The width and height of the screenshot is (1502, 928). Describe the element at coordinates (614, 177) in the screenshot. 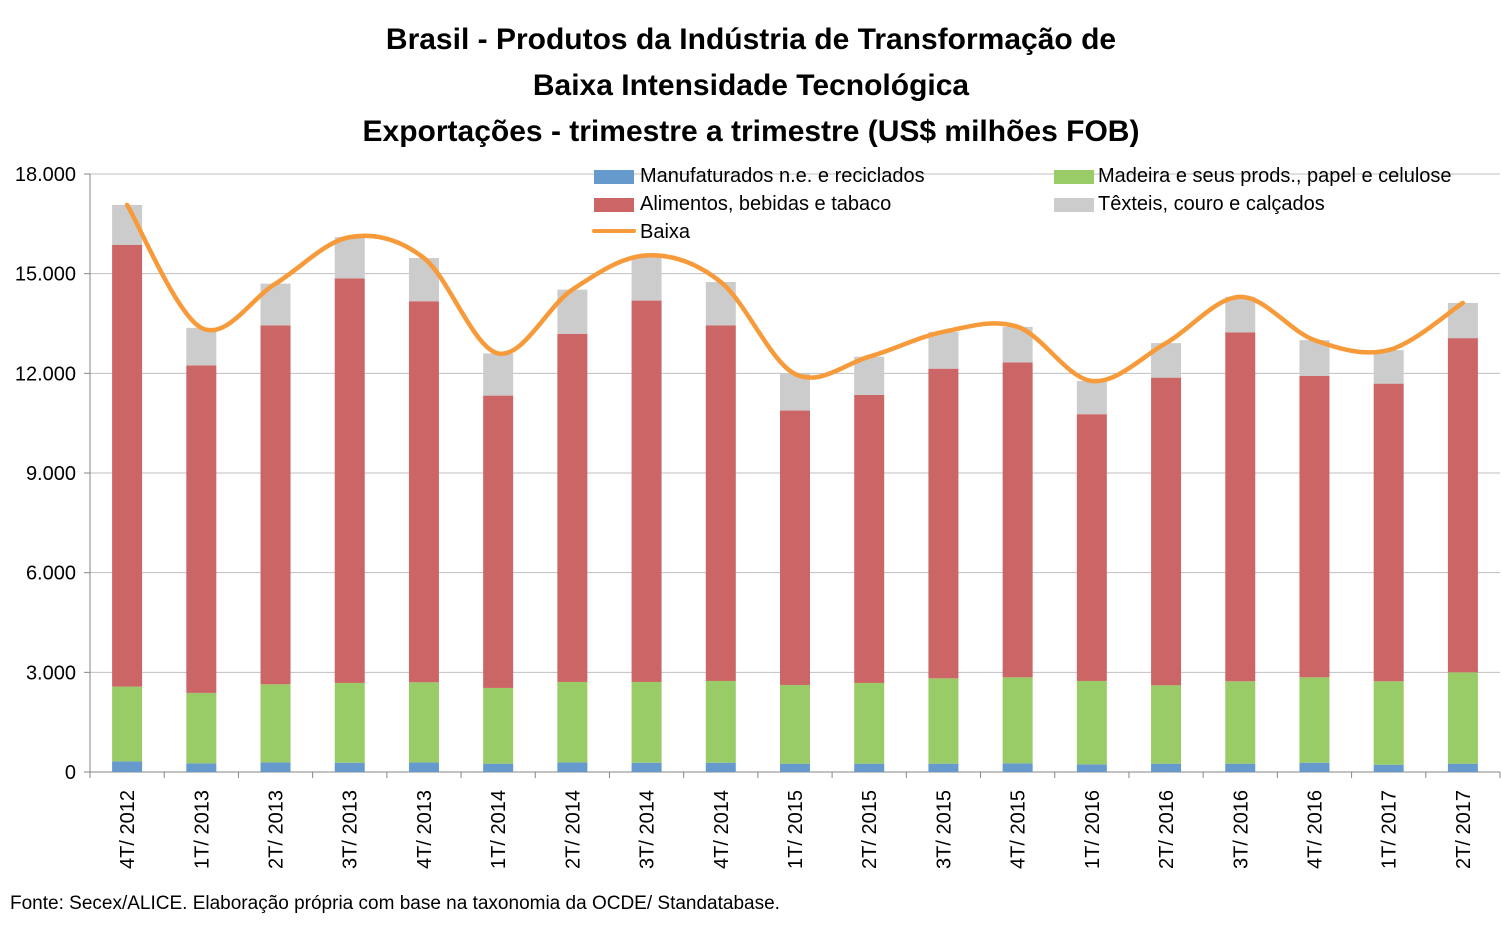

I see `legend-swatch-manufaturados` at that location.